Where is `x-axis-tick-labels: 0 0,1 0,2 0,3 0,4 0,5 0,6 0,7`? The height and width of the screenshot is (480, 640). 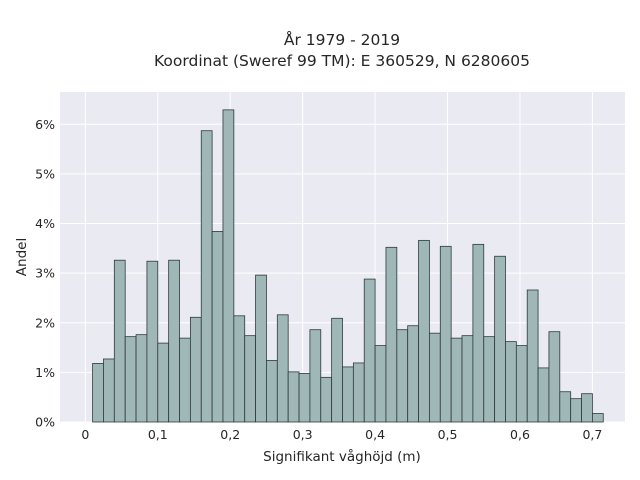 x-axis-tick-labels: 0 0,1 0,2 0,3 0,4 0,5 0,6 0,7 is located at coordinates (341, 434).